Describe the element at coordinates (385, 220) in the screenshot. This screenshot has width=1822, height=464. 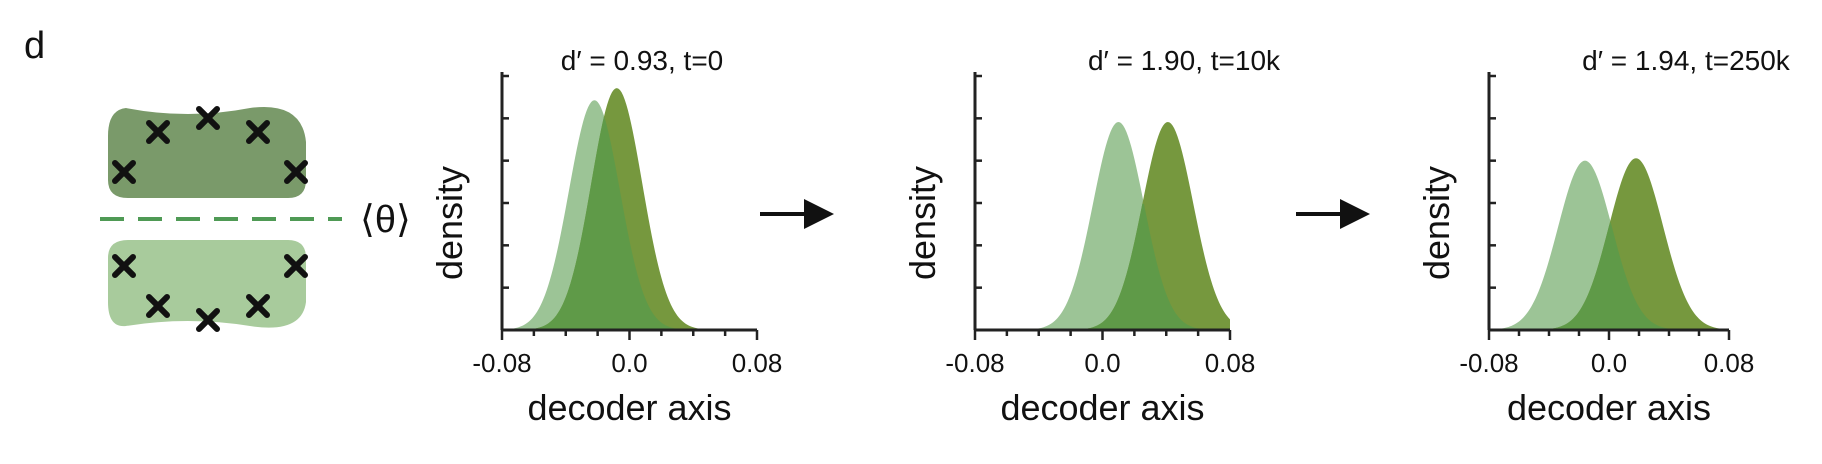
I see `boundary-label: ⟨θ⟩` at that location.